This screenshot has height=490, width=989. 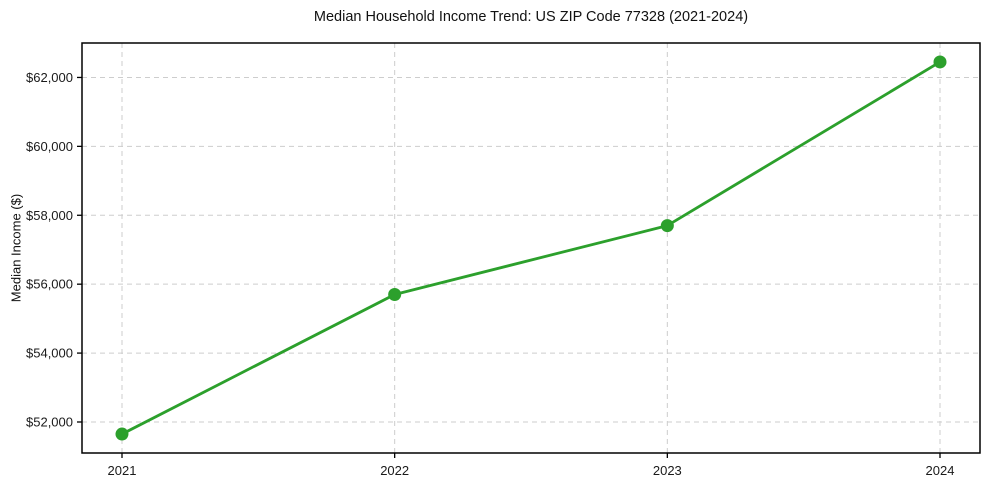 What do you see at coordinates (122, 434) in the screenshot?
I see `data-point-2021` at bounding box center [122, 434].